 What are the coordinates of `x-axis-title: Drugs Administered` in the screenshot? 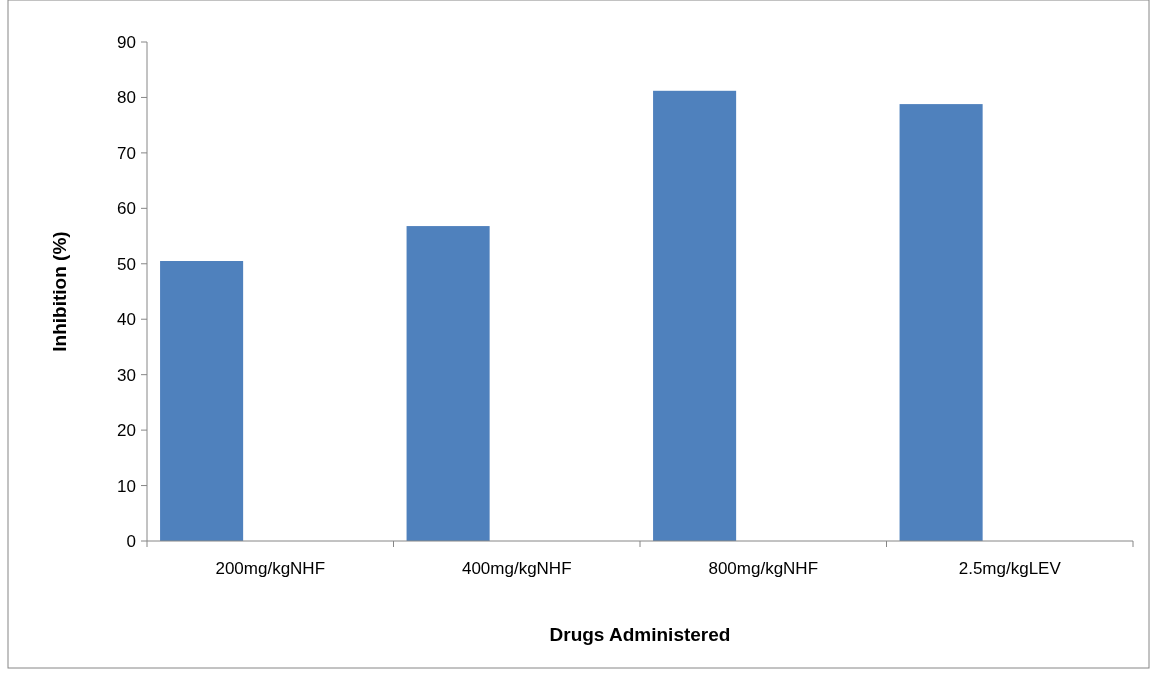 It's located at (640, 634).